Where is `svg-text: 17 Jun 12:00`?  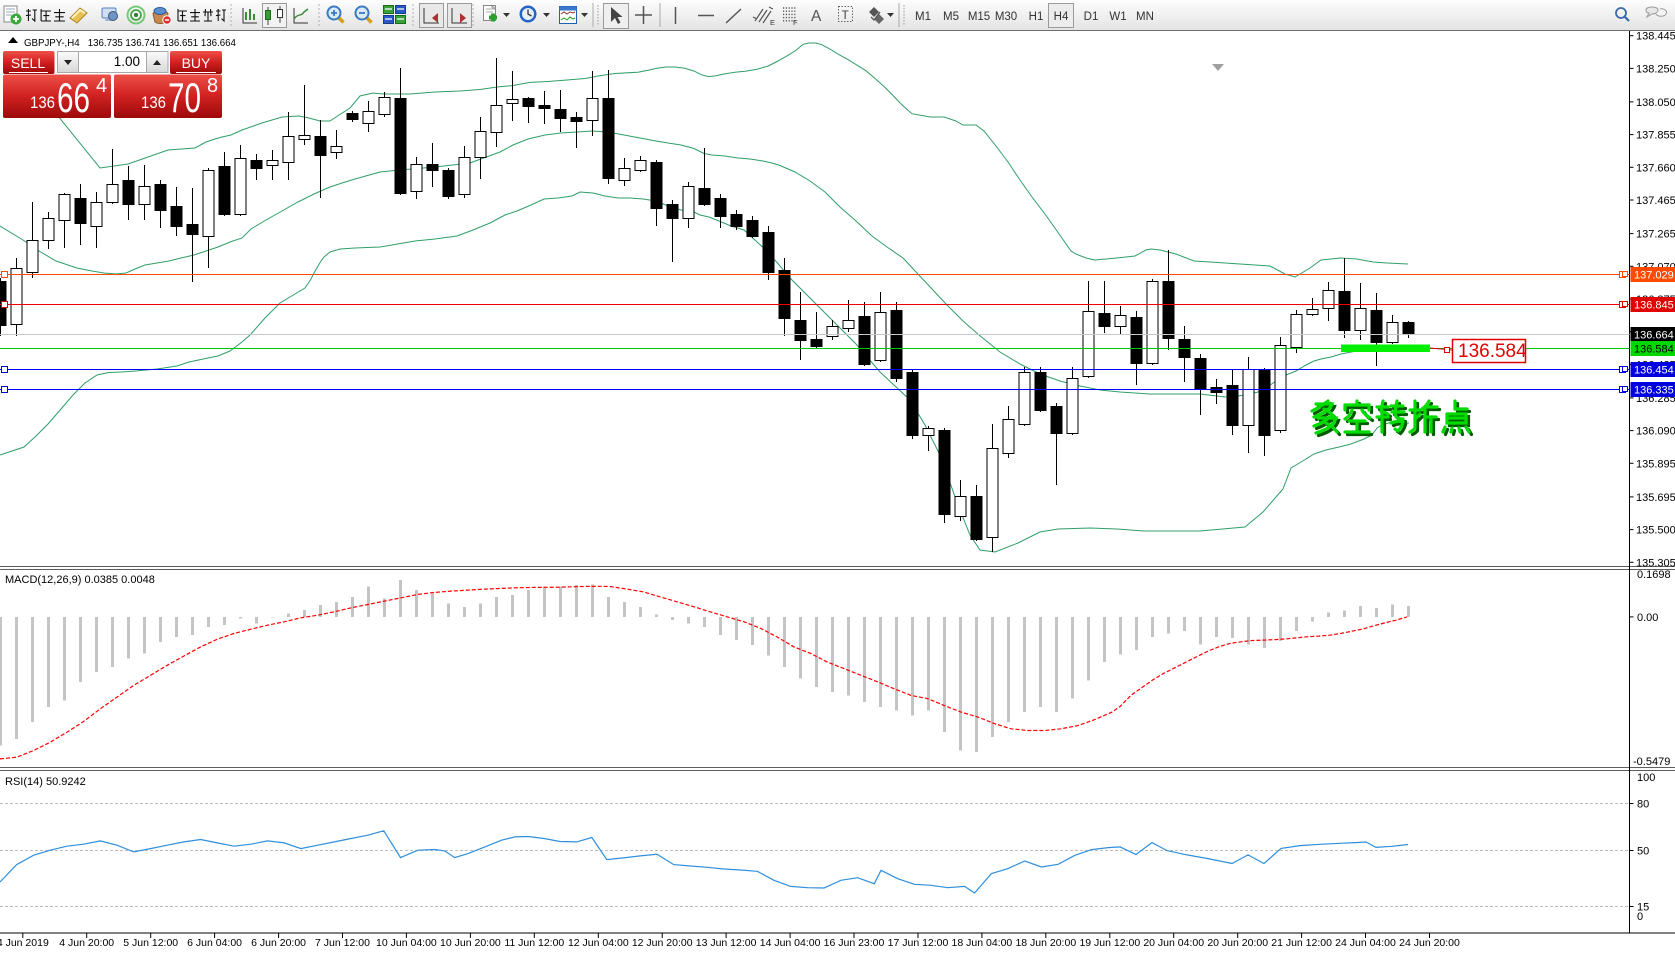
svg-text: 17 Jun 12:00 is located at coordinates (918, 943).